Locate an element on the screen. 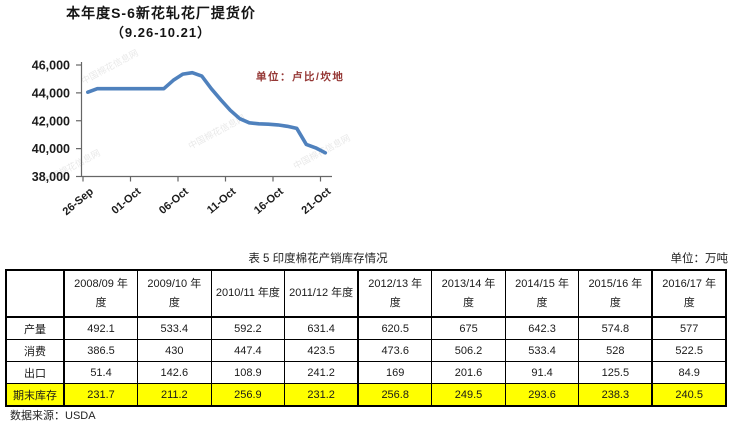  y-tick-label: 46,000 is located at coordinates (51, 66).